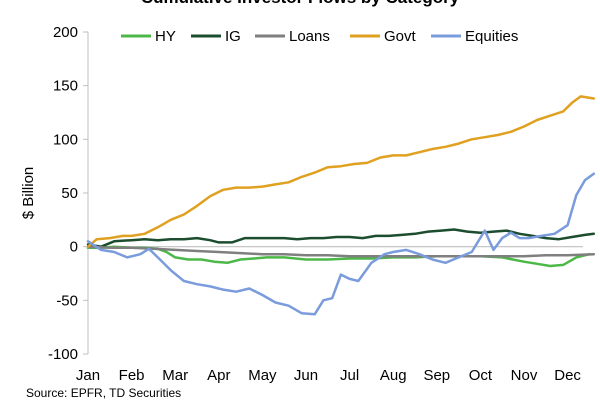  Describe the element at coordinates (132, 375) in the screenshot. I see `x-tick-label: Feb` at that location.